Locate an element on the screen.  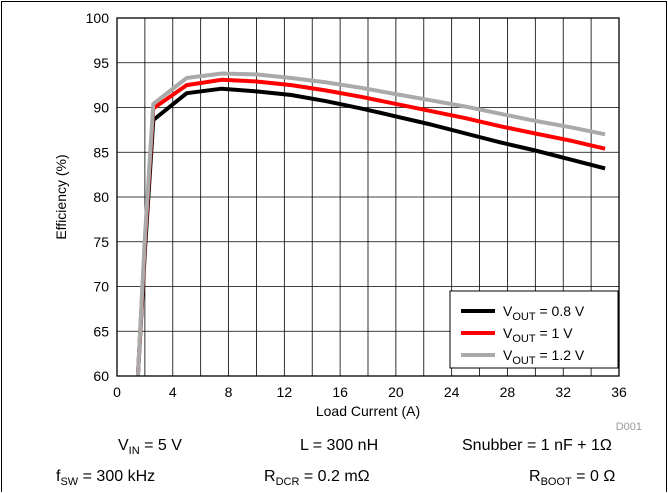
vin-subscript: IN is located at coordinates (134, 451).